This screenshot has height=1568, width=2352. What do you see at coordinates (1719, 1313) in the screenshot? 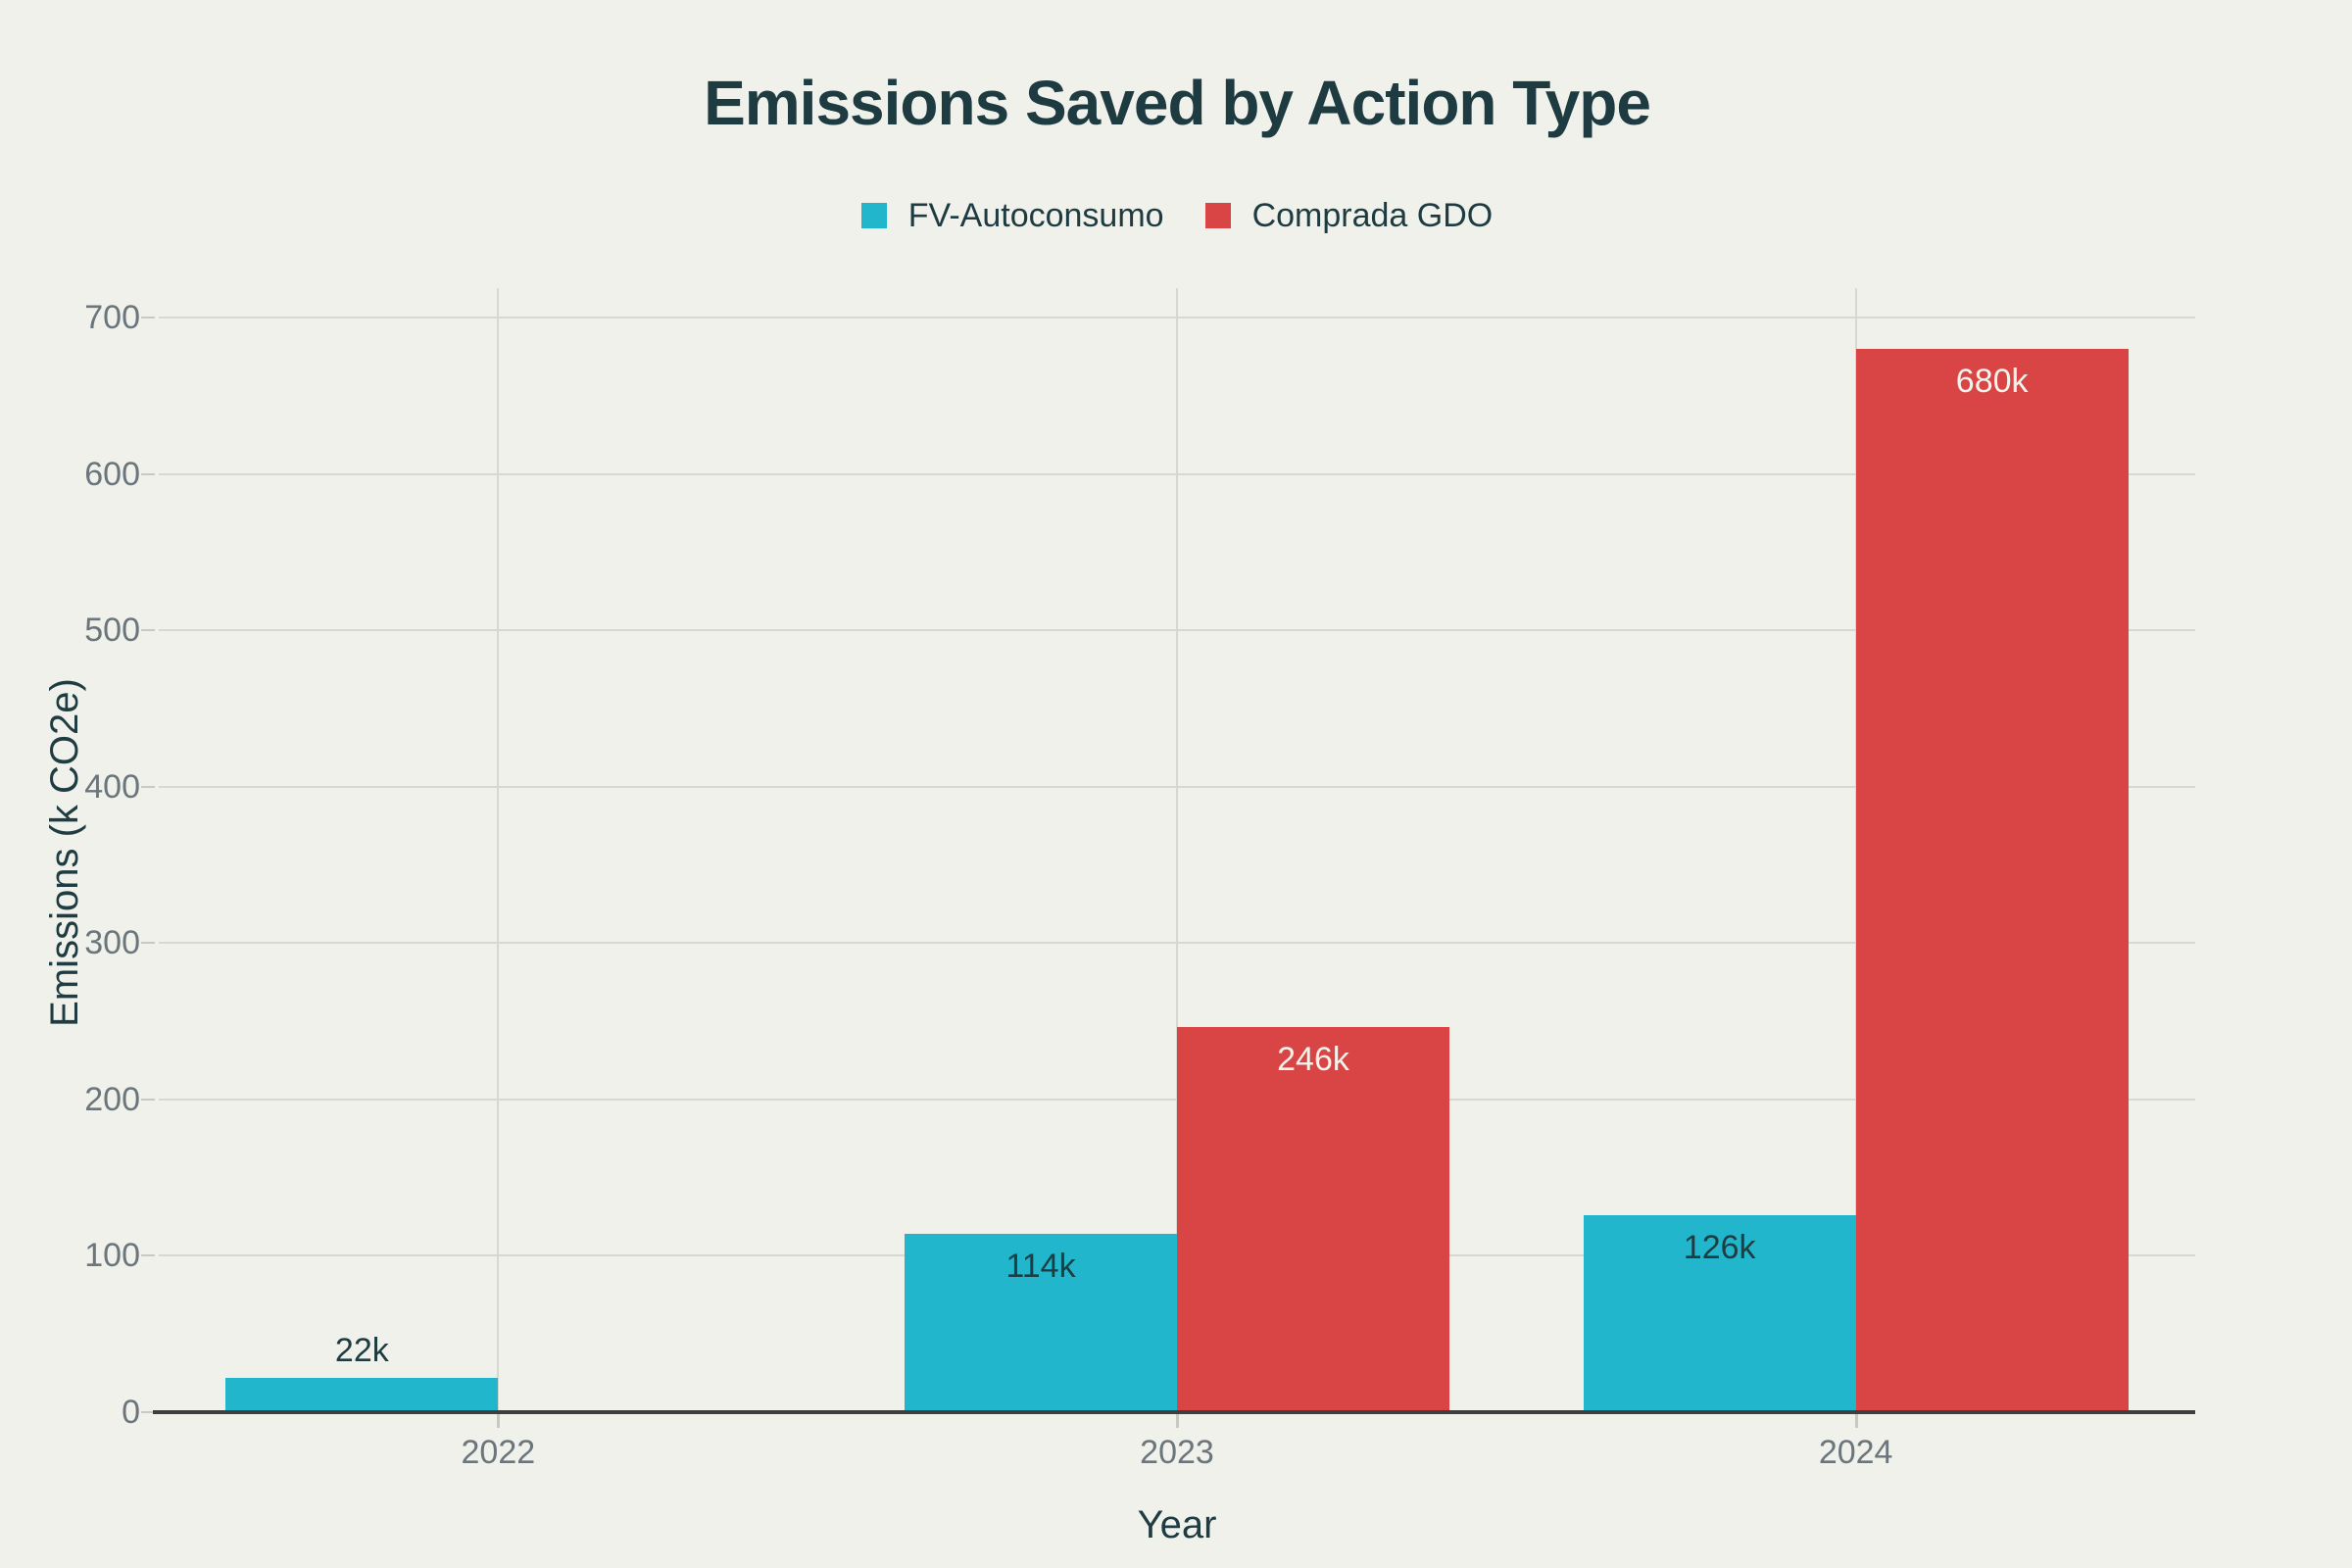
I see `bar-fv-autoconsumo-2024` at bounding box center [1719, 1313].